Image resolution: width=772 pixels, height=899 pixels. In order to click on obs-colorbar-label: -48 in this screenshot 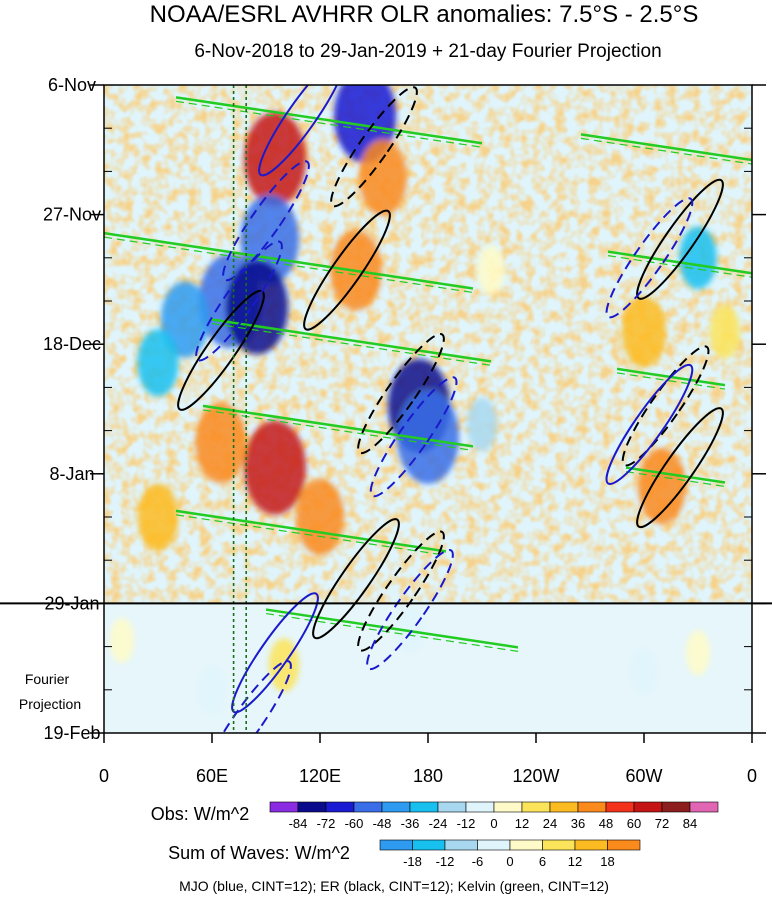, I will do `click(382, 823)`.